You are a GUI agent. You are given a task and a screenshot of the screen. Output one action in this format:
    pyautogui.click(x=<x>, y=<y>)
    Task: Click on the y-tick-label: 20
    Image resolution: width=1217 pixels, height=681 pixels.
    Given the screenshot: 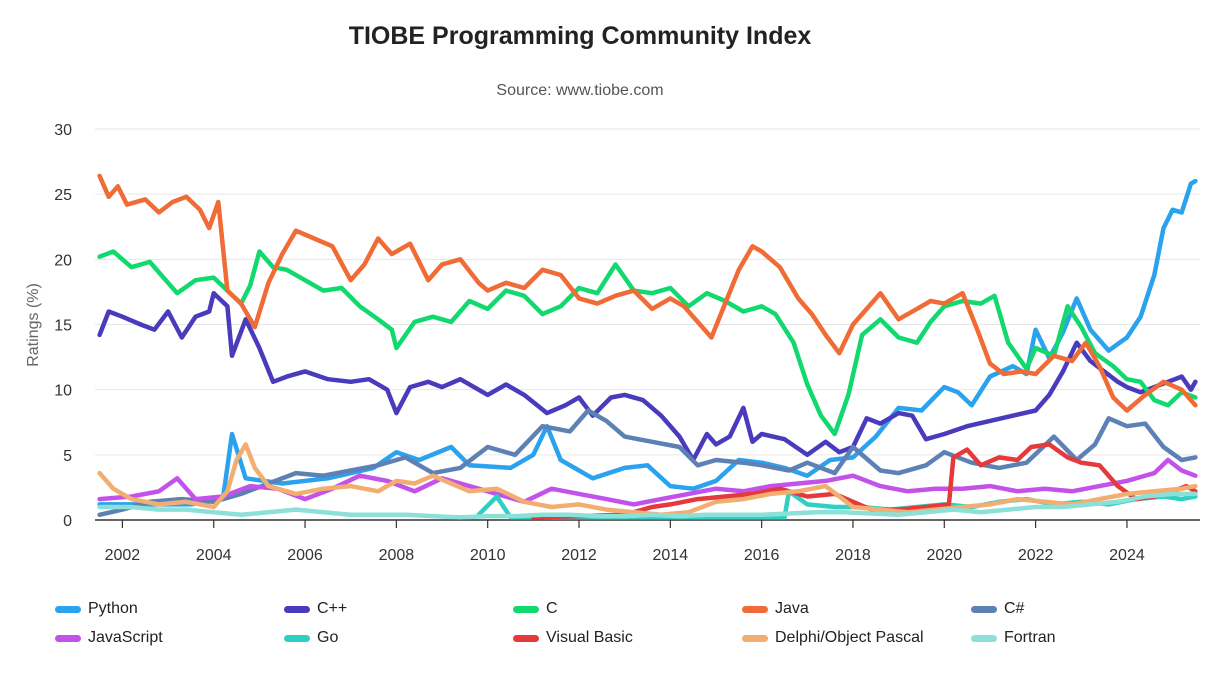 What is the action you would take?
    pyautogui.click(x=63, y=260)
    